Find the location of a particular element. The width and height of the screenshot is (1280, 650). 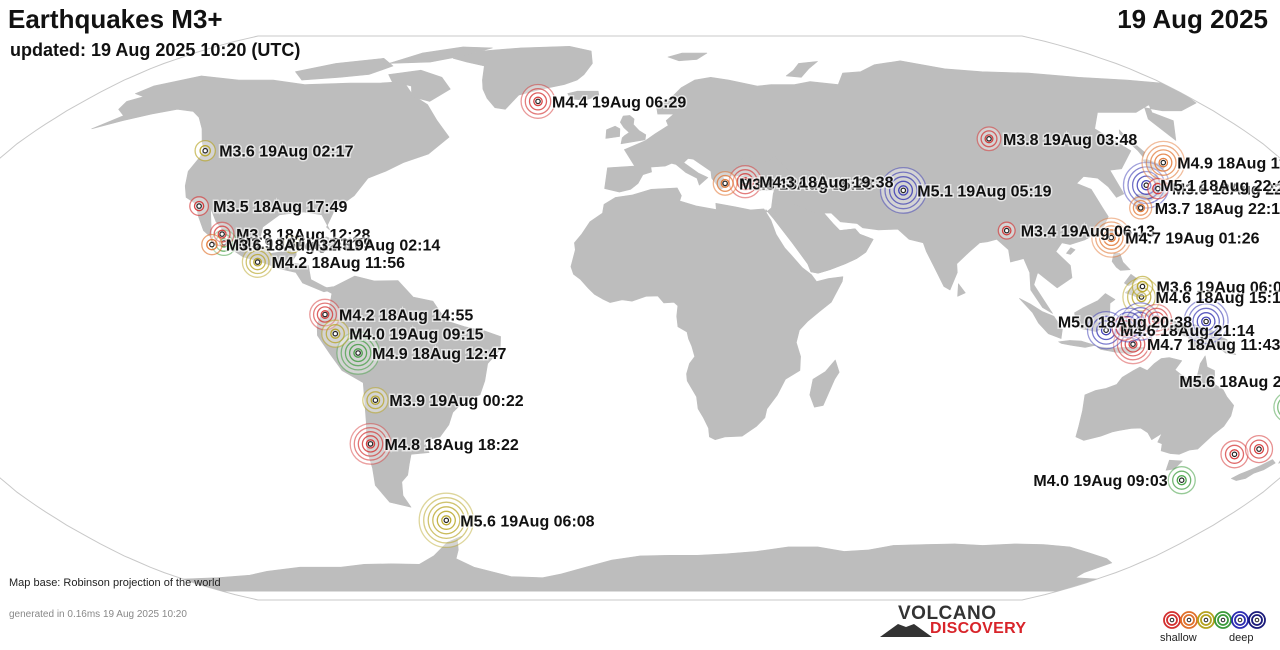

quake-label: M5.1 19Aug 05:19 is located at coordinates (984, 192).